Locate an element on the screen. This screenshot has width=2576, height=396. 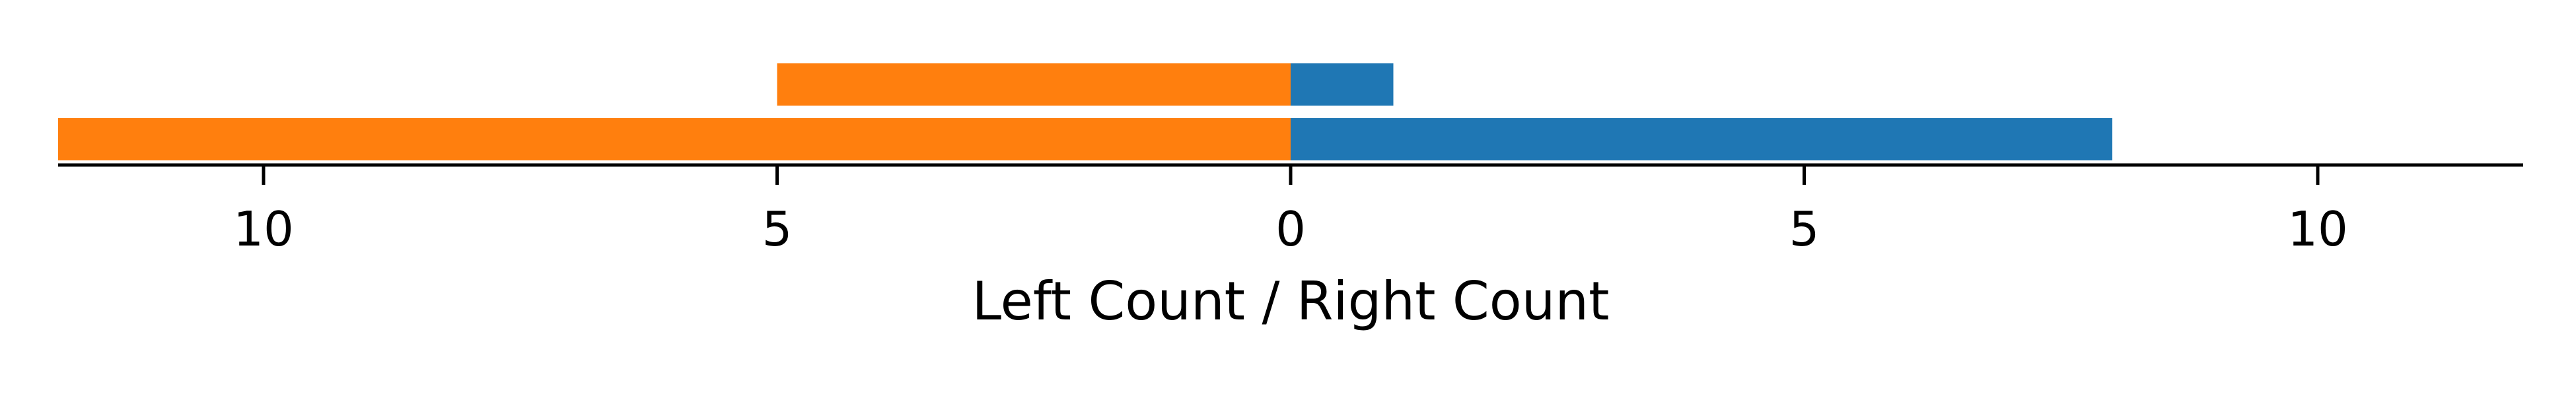
x-tick-label-4: 10 is located at coordinates (2317, 229).